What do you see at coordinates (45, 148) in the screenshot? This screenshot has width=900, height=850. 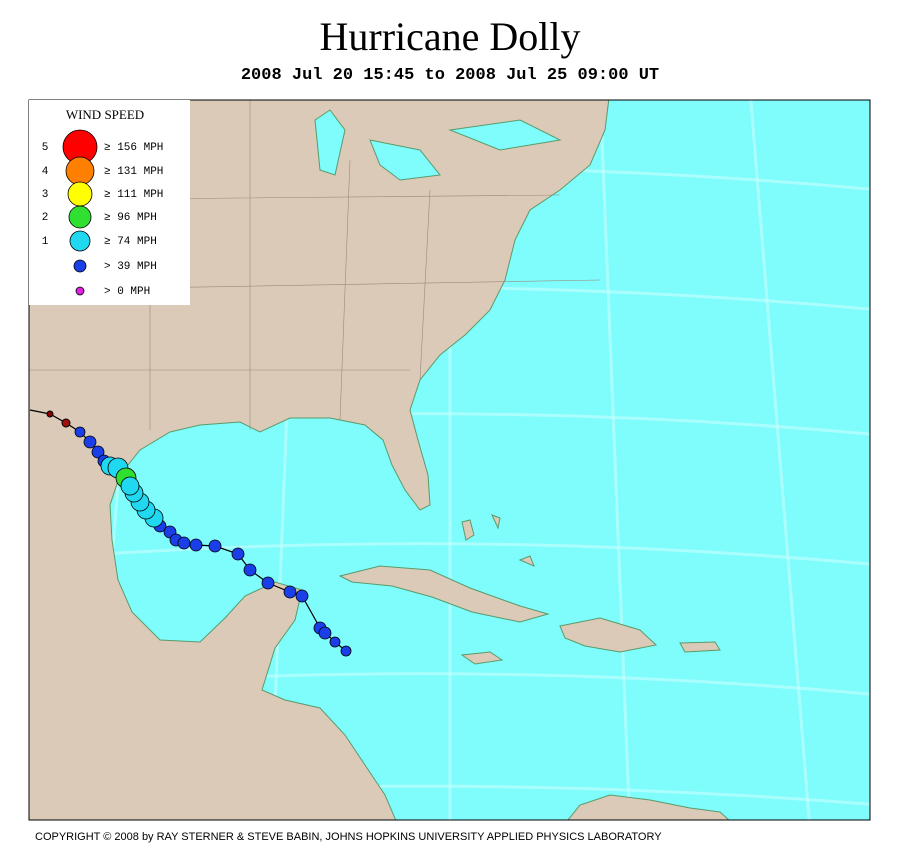 I see `legend-category: 5` at bounding box center [45, 148].